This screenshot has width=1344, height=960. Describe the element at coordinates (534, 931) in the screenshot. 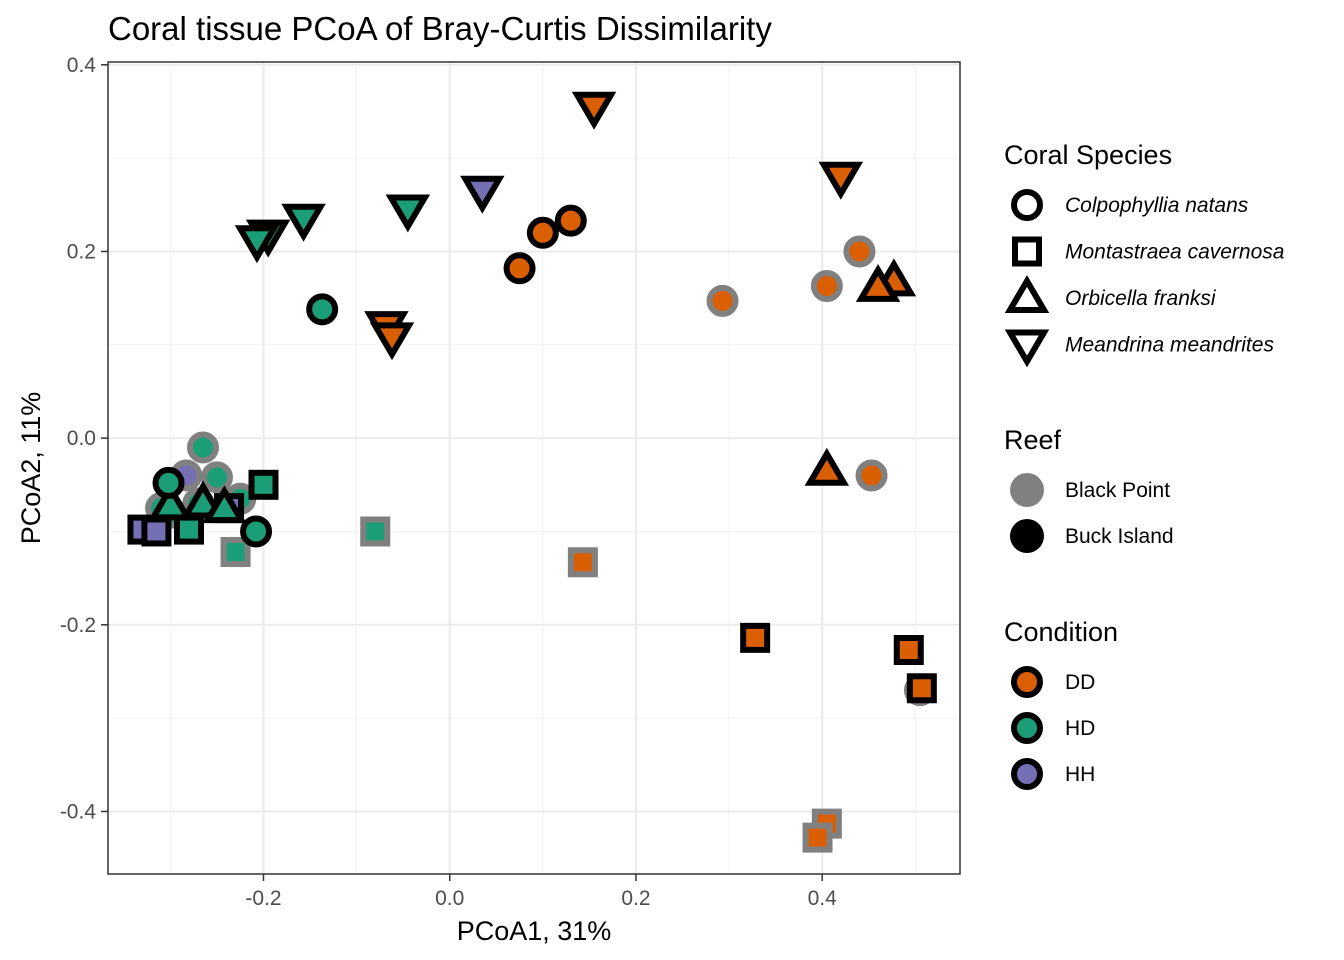

I see `x-axis-title: PCoA1, 31%` at that location.